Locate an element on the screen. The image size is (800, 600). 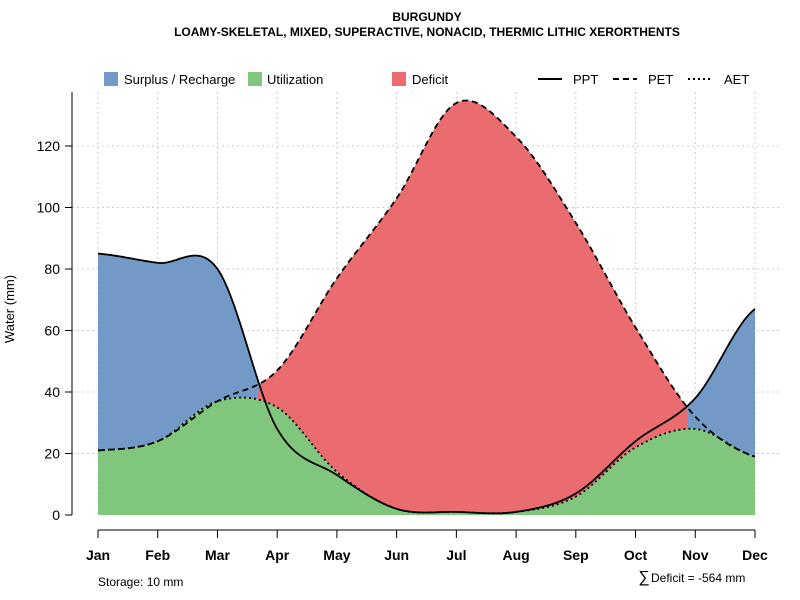
deficit-annotation: Deficit = -564 mm is located at coordinates (698, 578).